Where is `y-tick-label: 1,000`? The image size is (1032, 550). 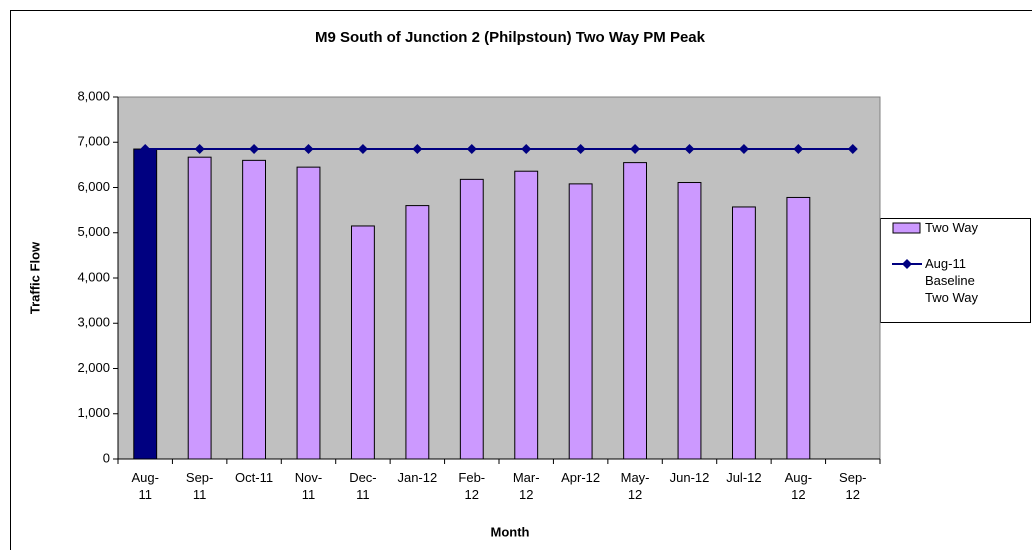
y-tick-label: 1,000 is located at coordinates (93, 412).